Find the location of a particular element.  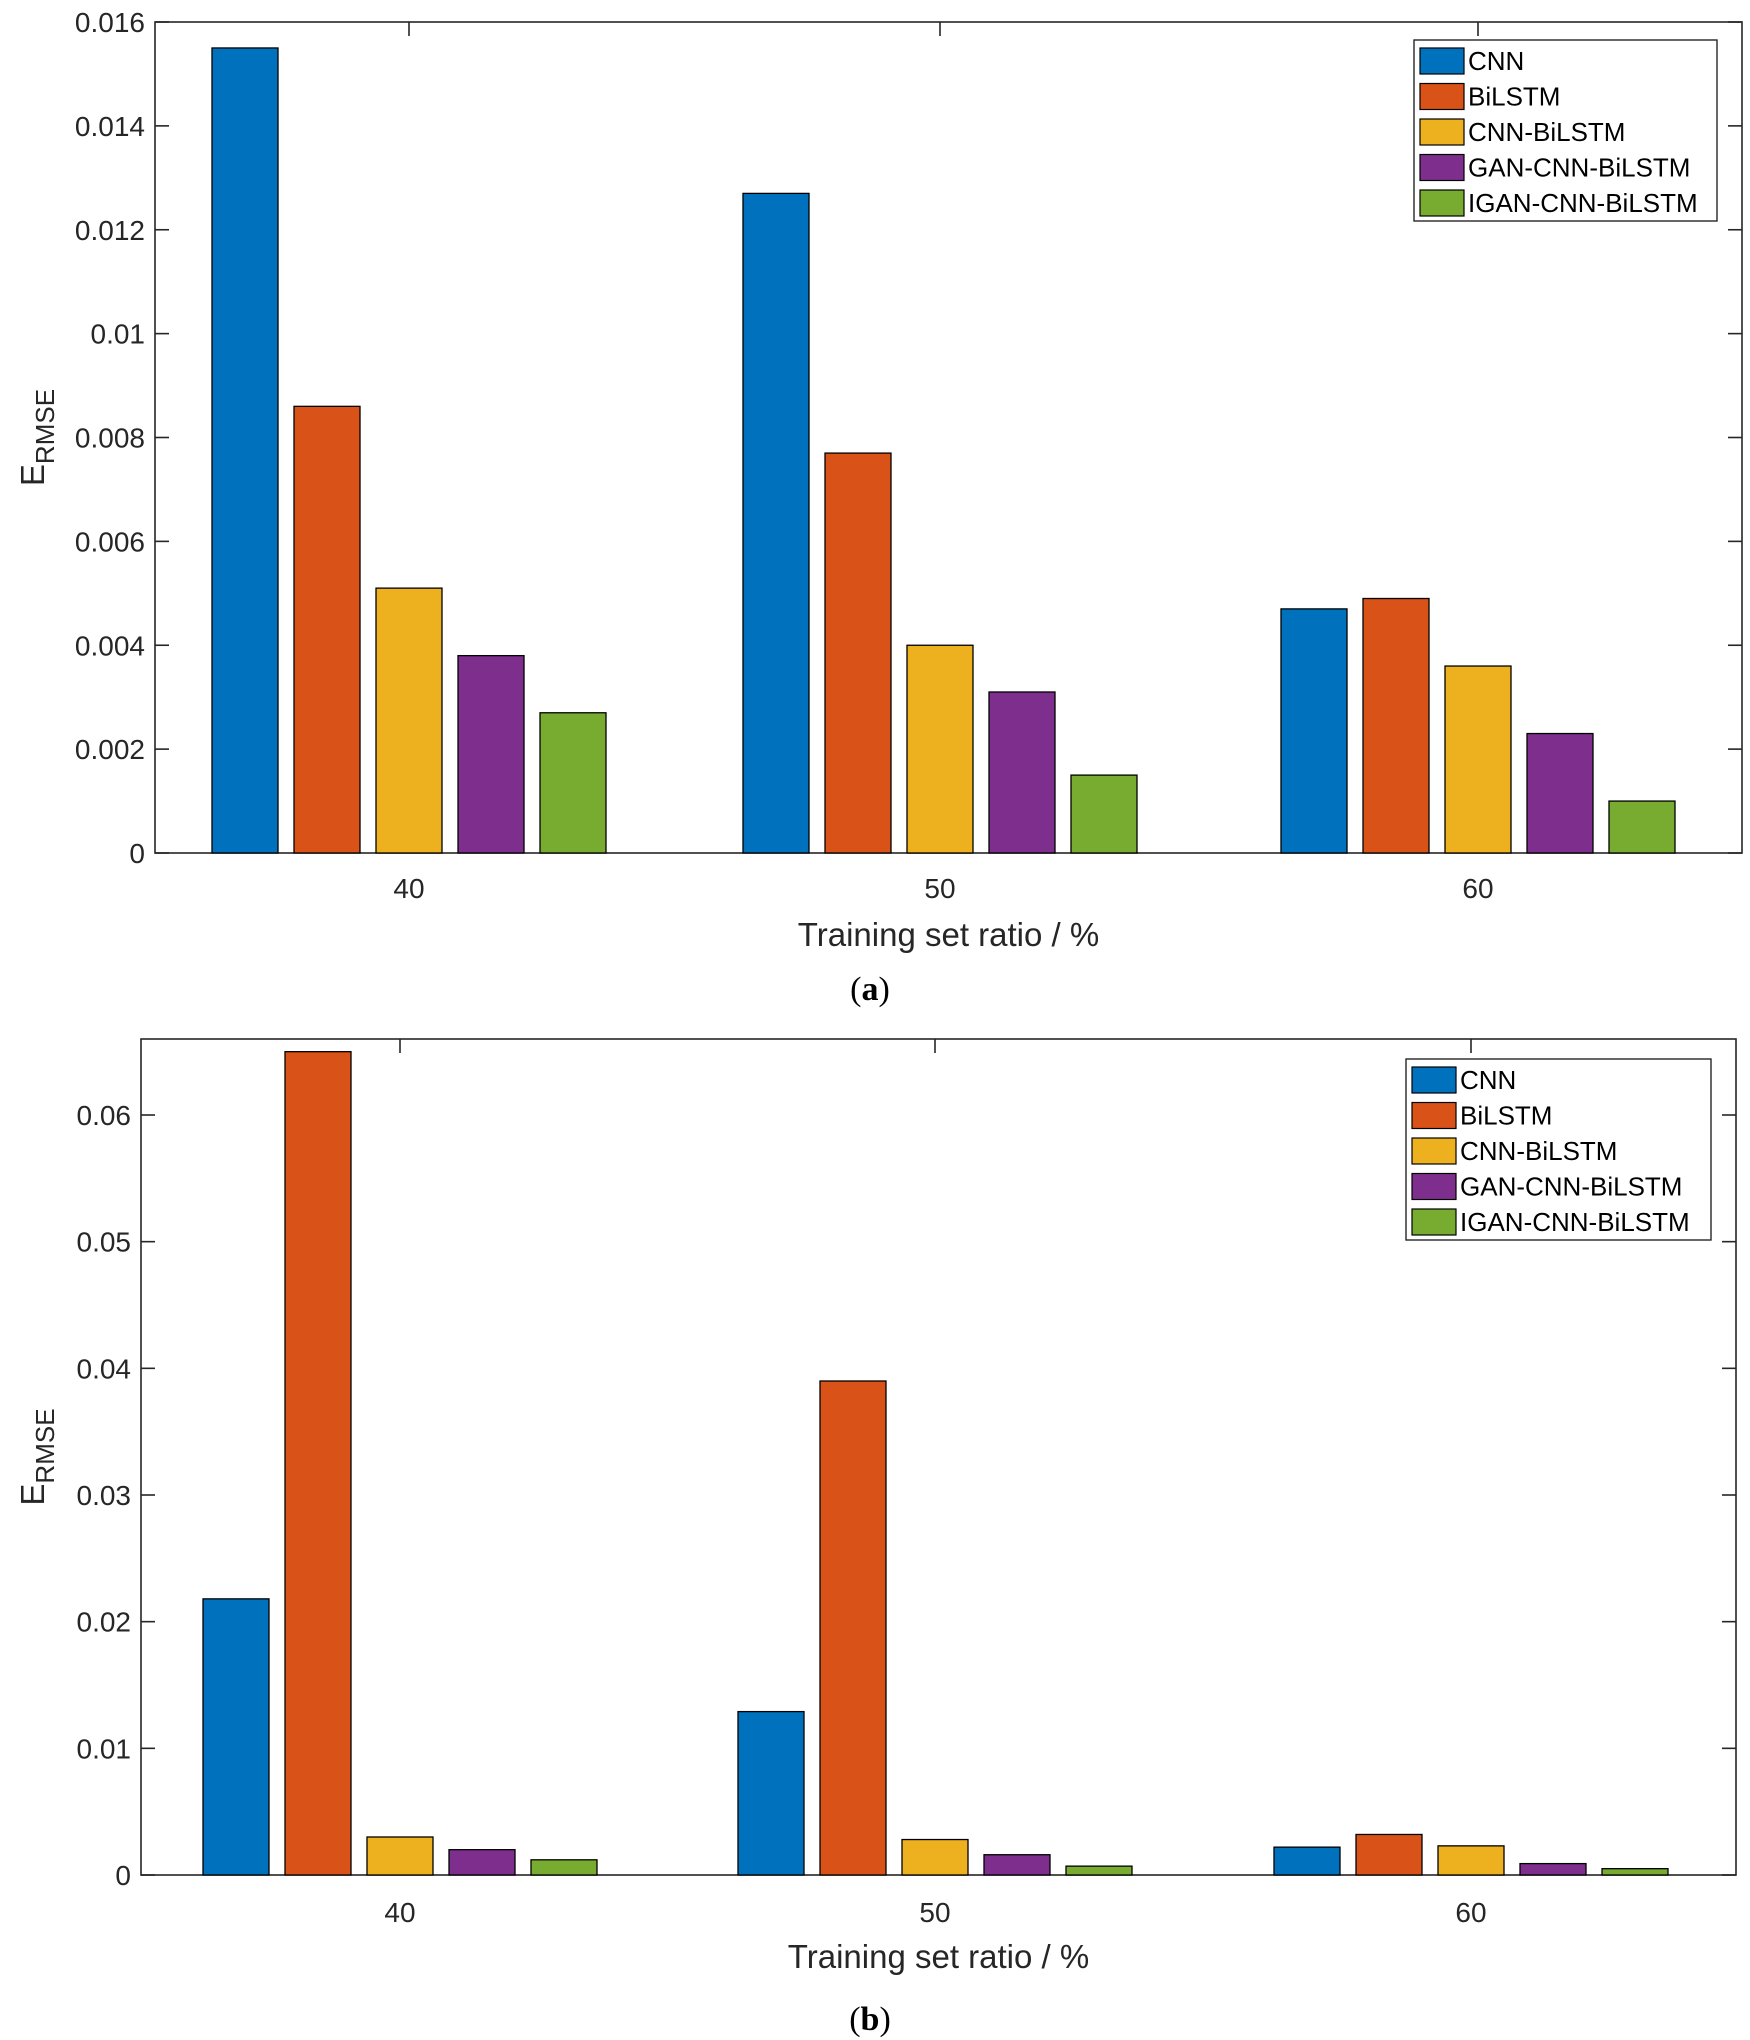

chart-a-legend-swatch-bilstm is located at coordinates (1442, 96).